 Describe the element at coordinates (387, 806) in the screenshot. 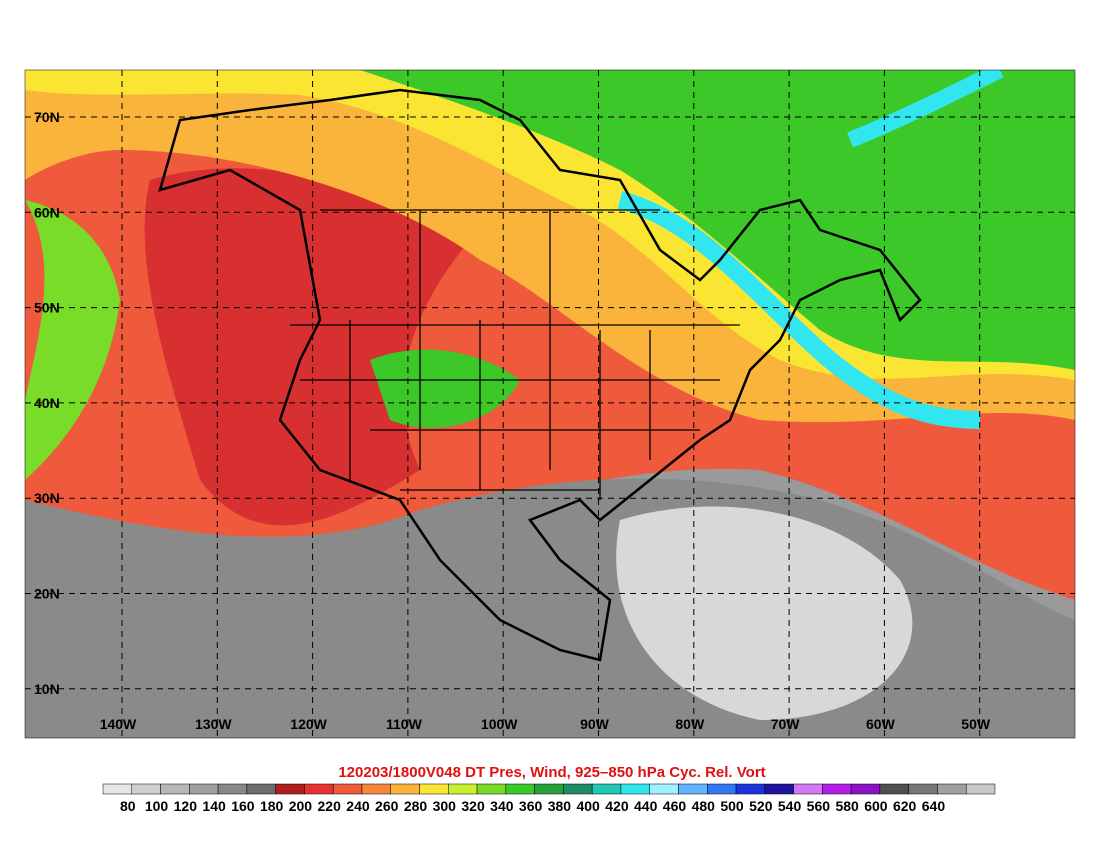

I see `colorbar-label: 260` at that location.